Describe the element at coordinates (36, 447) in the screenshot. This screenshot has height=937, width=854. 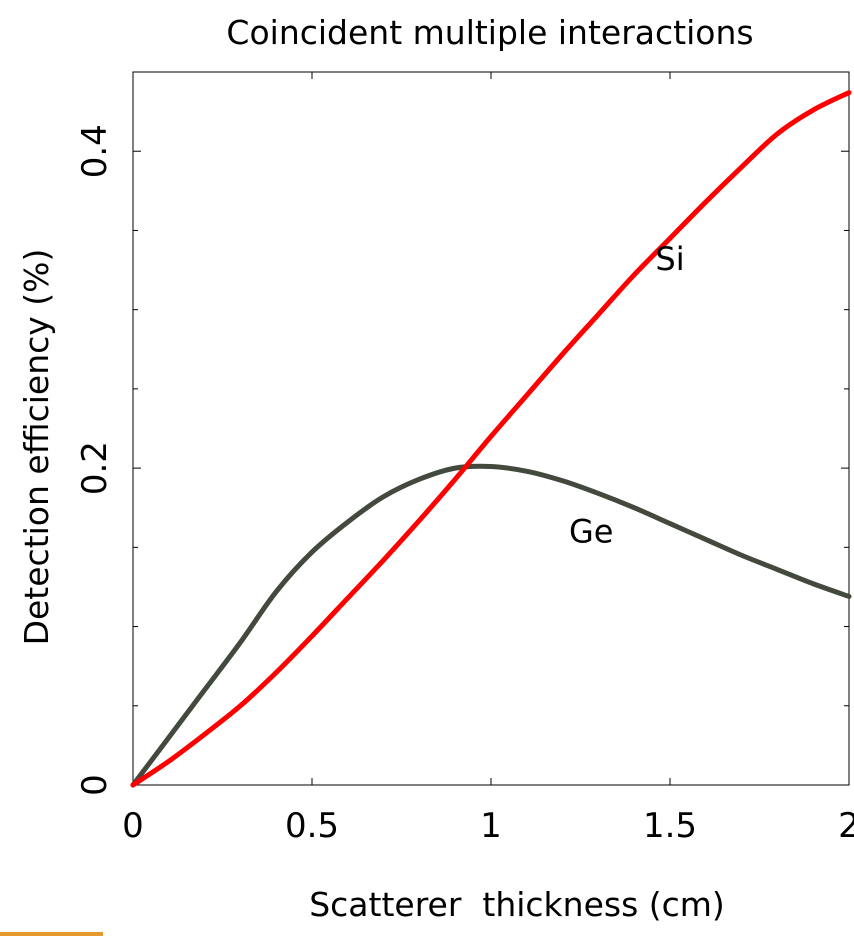
I see `y-axis-label: Detection efficiency (%)` at that location.